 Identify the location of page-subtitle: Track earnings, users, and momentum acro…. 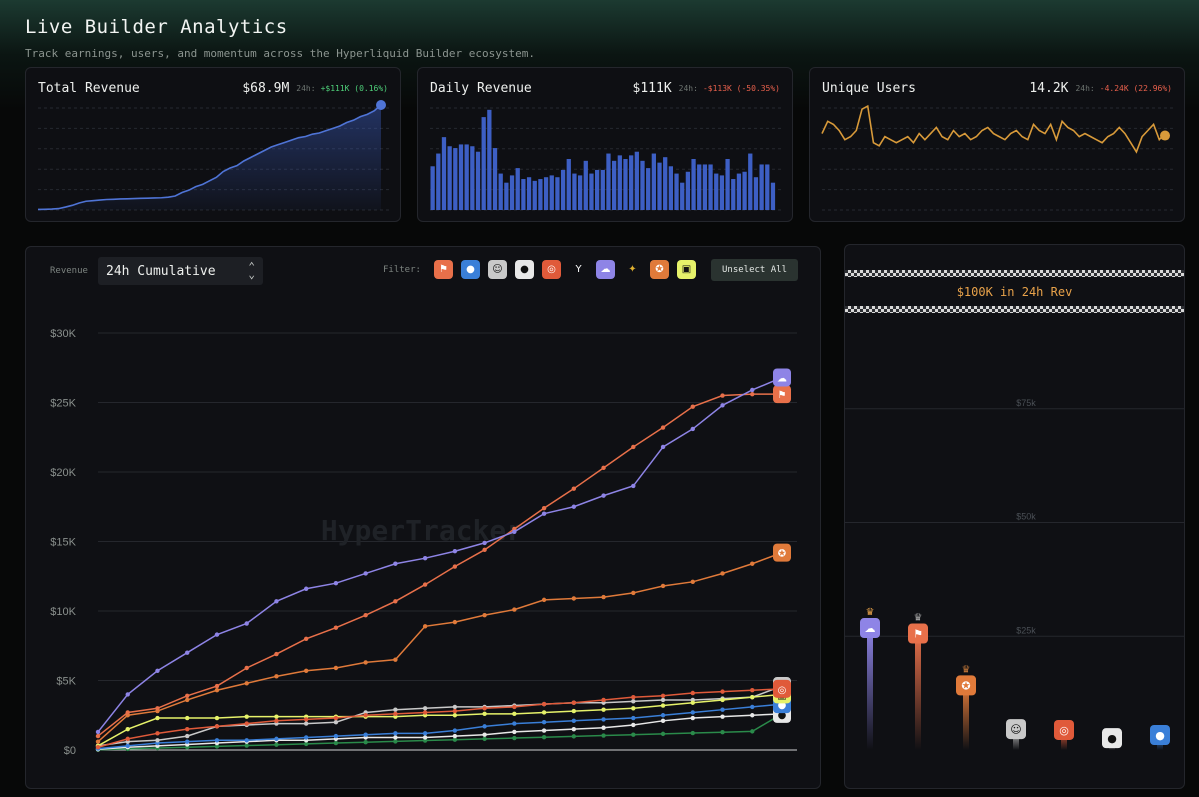
(280, 53).